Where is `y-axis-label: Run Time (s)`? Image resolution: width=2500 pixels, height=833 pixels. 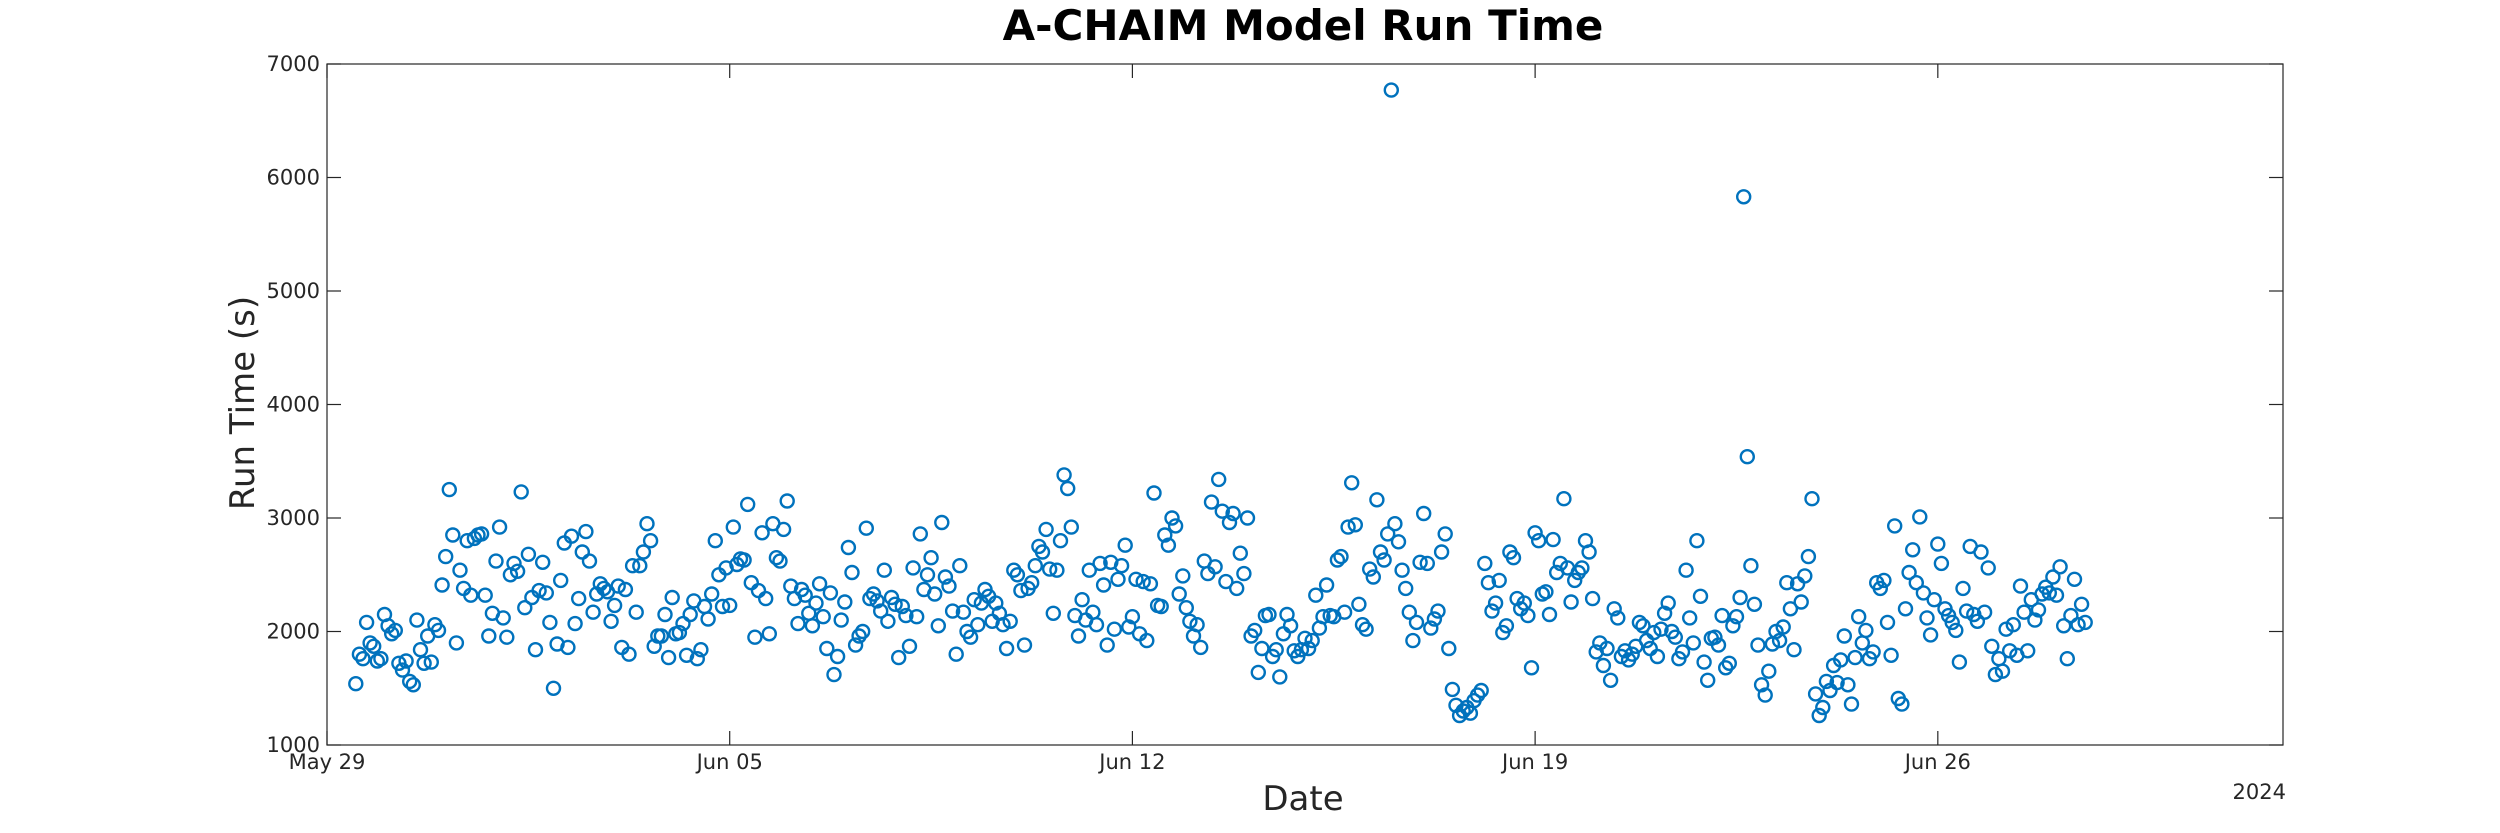
y-axis-label: Run Time (s) is located at coordinates (243, 403).